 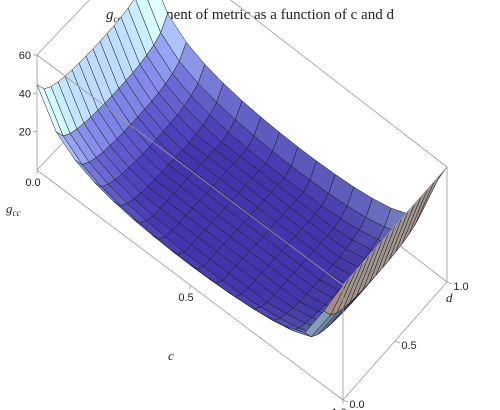 I want to click on z-axis-label-sub: cc, so click(x=17, y=213).